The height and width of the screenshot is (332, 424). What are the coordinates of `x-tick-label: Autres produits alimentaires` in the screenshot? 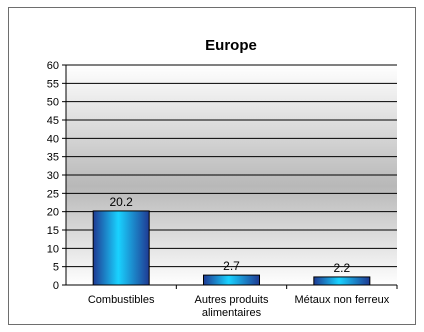 It's located at (232, 306).